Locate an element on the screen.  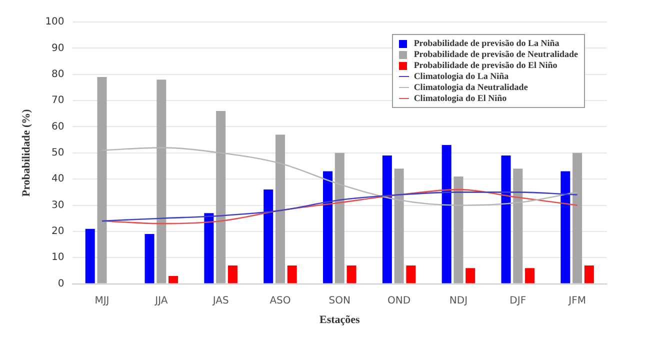
line-series is located at coordinates (339, 176).